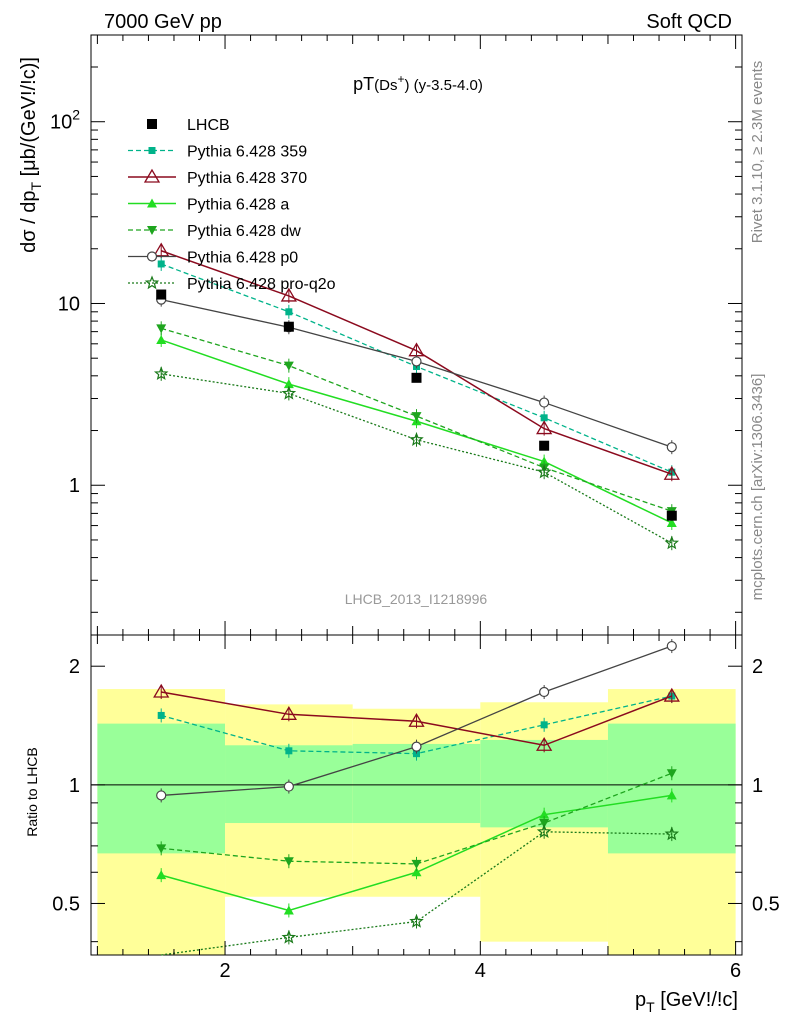 This screenshot has height=1024, width=786. What do you see at coordinates (224, 971) in the screenshot?
I see `x-tick-label-2: 2` at bounding box center [224, 971].